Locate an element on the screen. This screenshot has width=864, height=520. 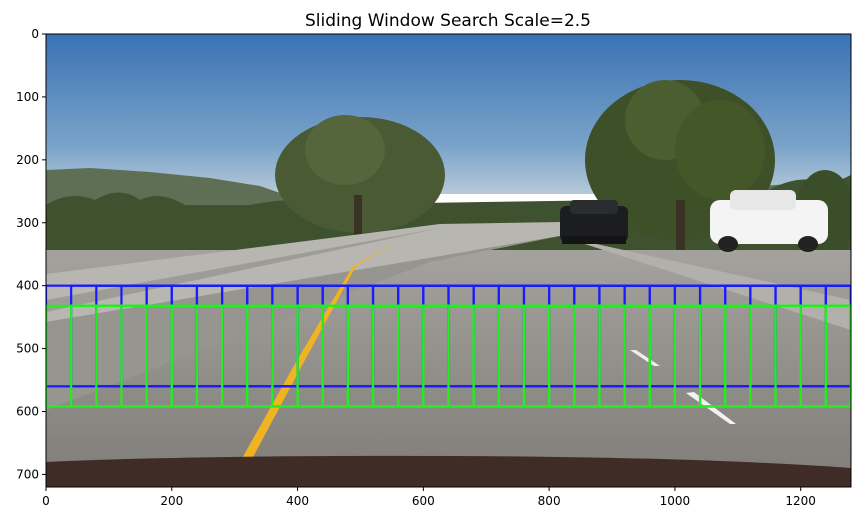
y-tick-label: 400 is located at coordinates (27, 286).